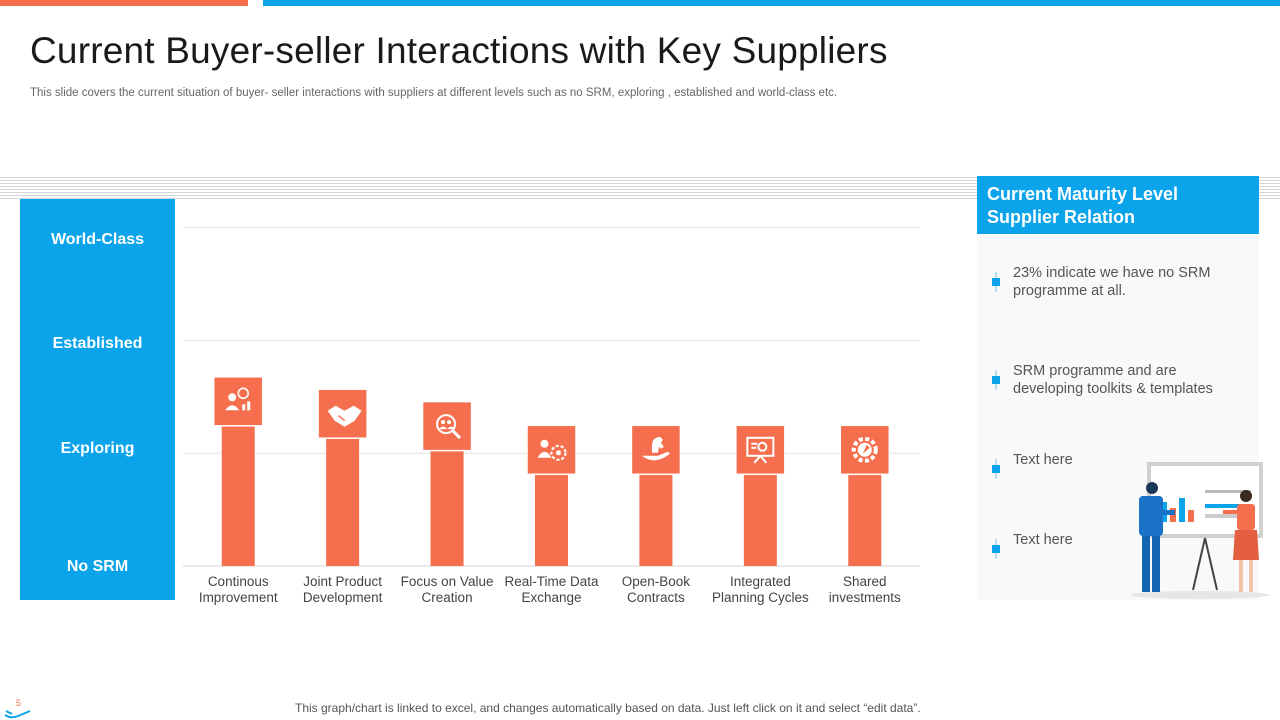 The image size is (1280, 720). Describe the element at coordinates (1061, 217) in the screenshot. I see `side-panel-title-line2: Supplier Relation` at that location.